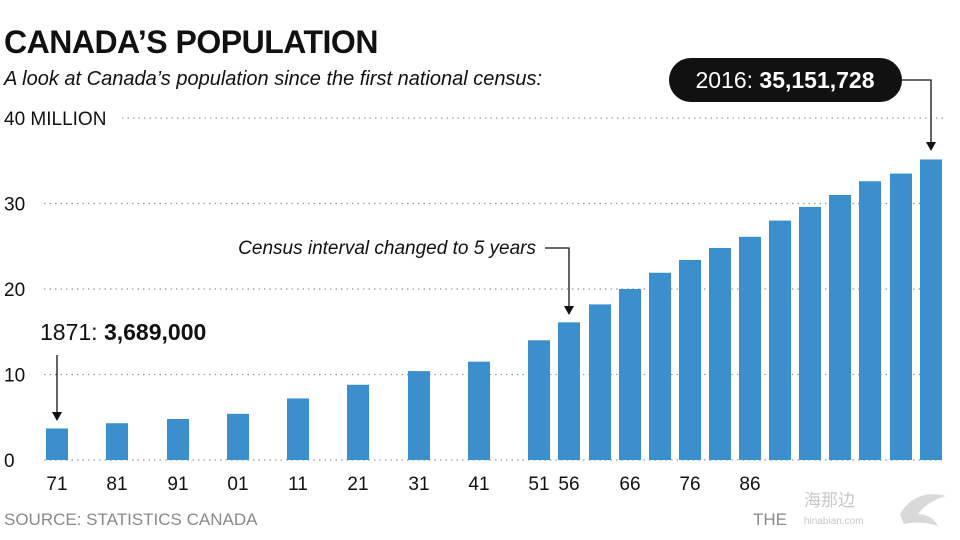 The height and width of the screenshot is (540, 960). What do you see at coordinates (660, 366) in the screenshot?
I see `bar-1971` at bounding box center [660, 366].